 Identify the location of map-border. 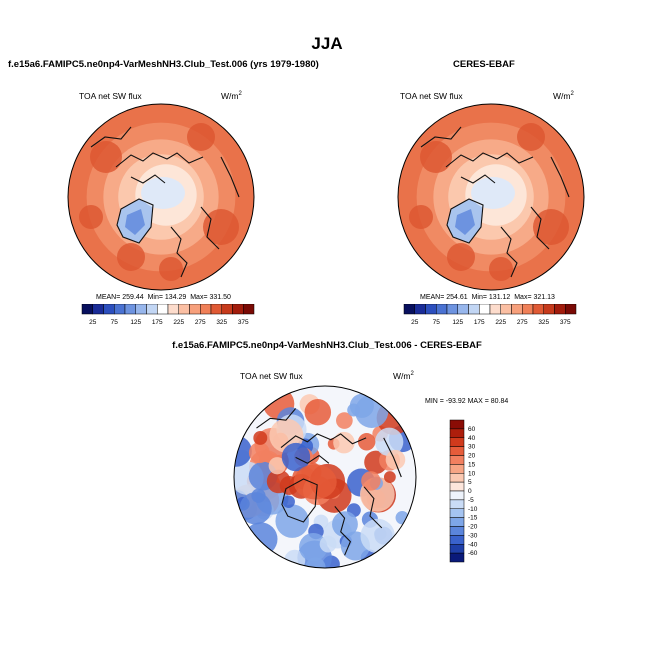
(161, 197).